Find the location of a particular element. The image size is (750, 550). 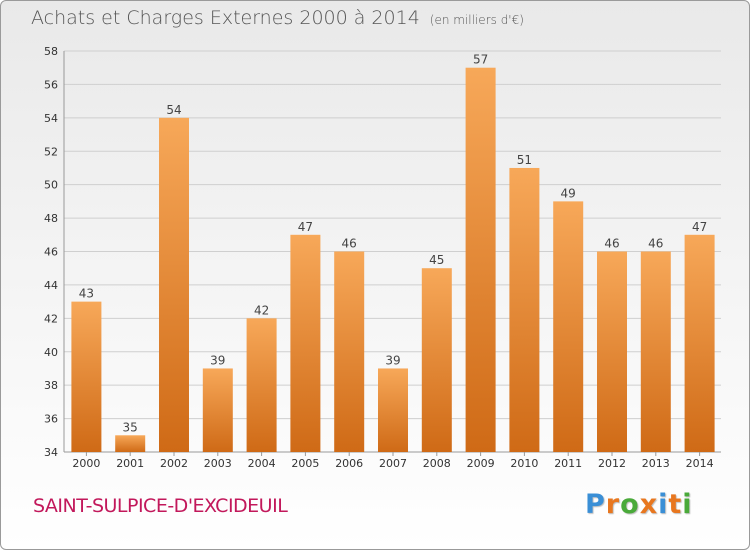

y-tick-label: 36 is located at coordinates (51, 419).